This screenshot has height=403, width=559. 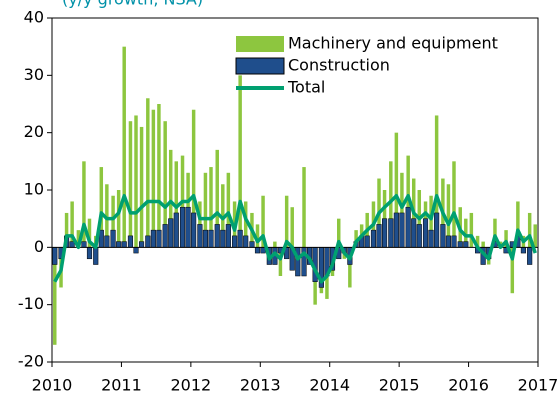 What do you see at coordinates (34, 189) in the screenshot?
I see `y-tick-label: 10` at bounding box center [34, 189].